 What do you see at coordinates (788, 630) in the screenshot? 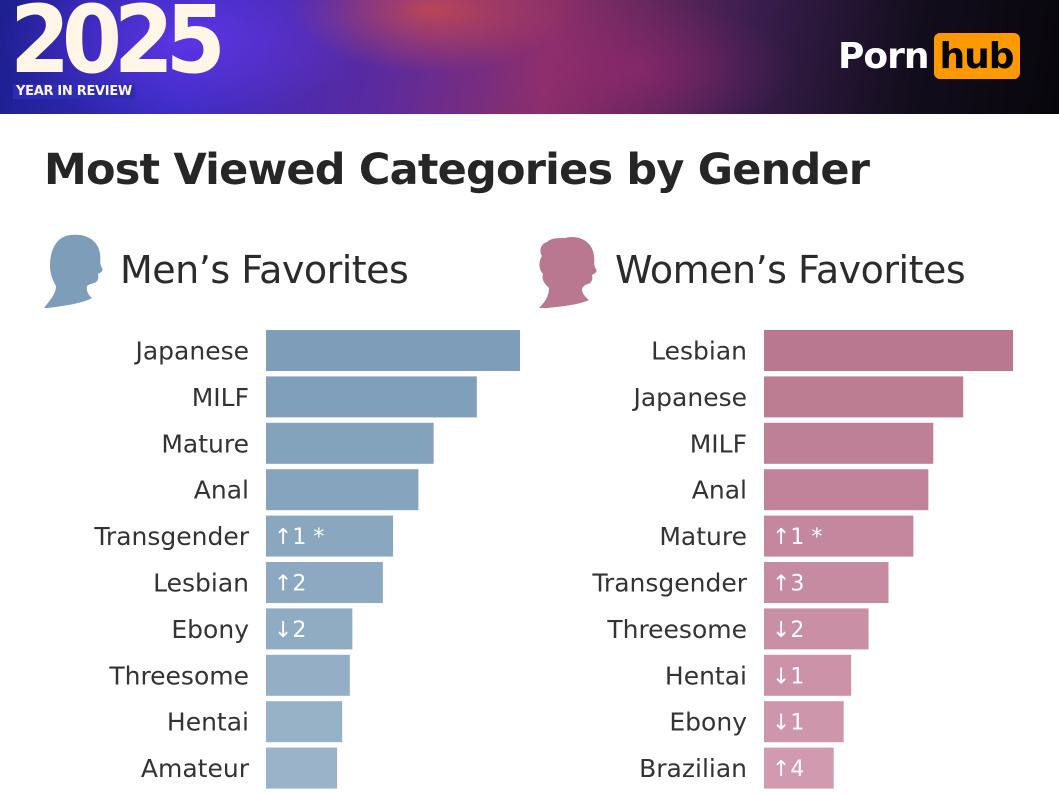
I see `women-rank-change-6: ↓2` at bounding box center [788, 630].